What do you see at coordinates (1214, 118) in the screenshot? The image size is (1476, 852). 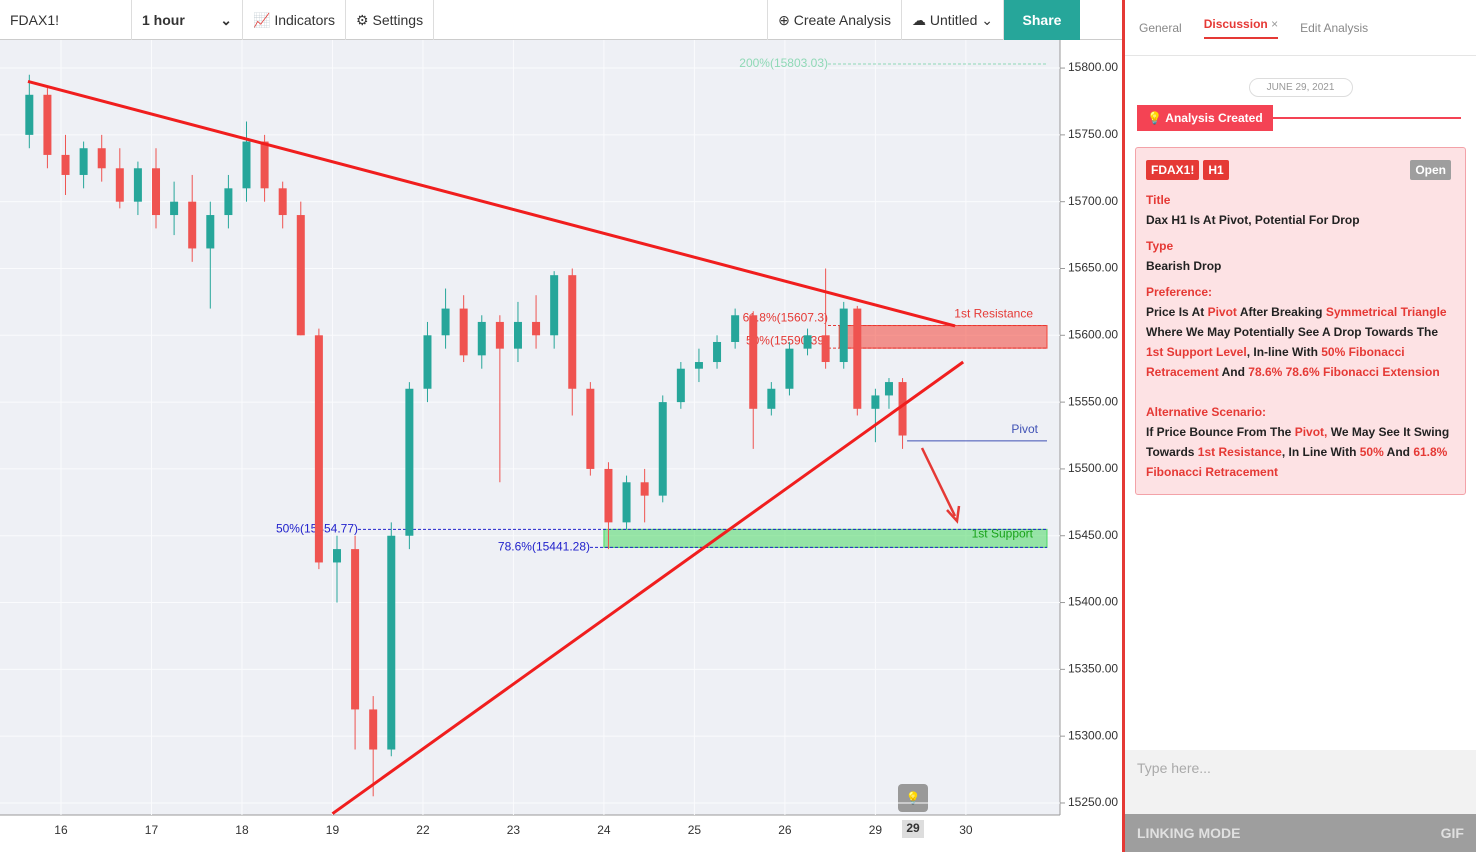 I see `event-text: Analysis Created` at bounding box center [1214, 118].